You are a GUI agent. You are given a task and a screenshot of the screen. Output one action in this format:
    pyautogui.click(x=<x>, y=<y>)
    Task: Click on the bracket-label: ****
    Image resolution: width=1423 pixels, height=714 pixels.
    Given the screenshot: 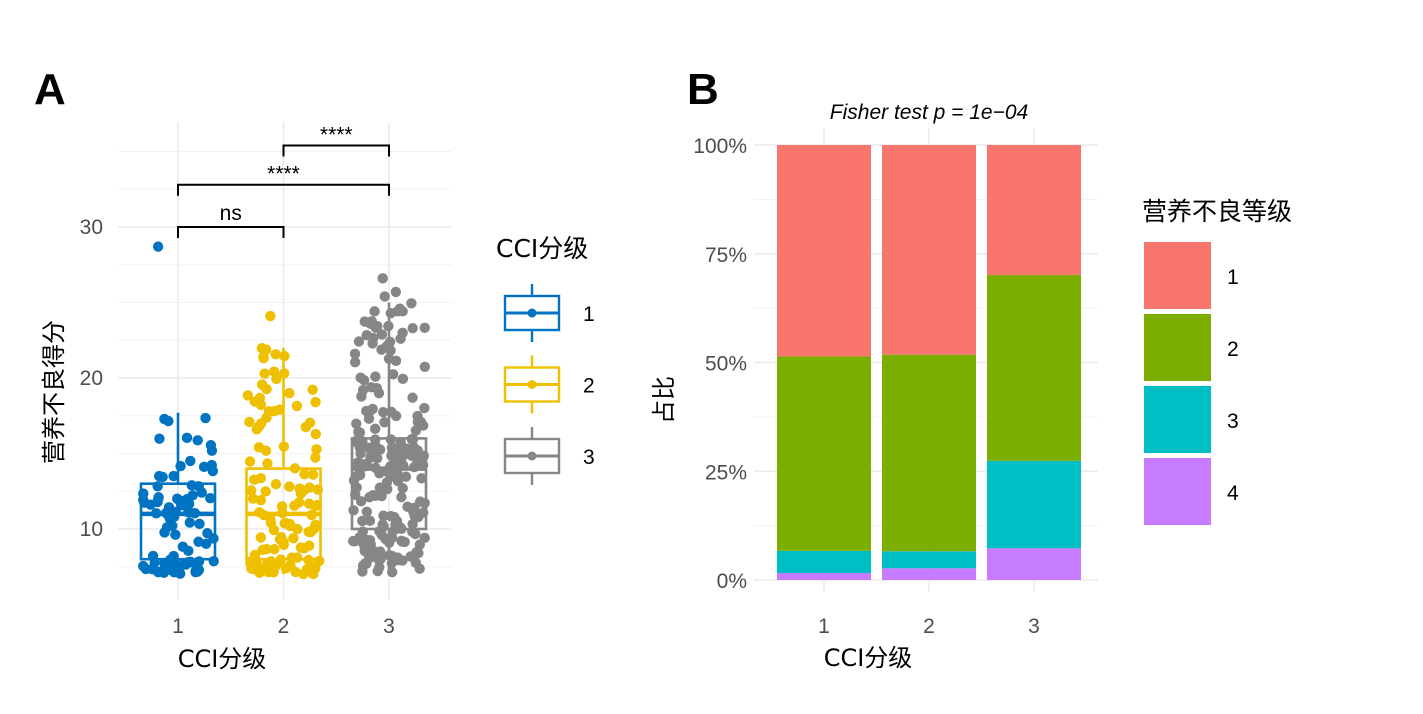 What is the action you would take?
    pyautogui.click(x=336, y=134)
    